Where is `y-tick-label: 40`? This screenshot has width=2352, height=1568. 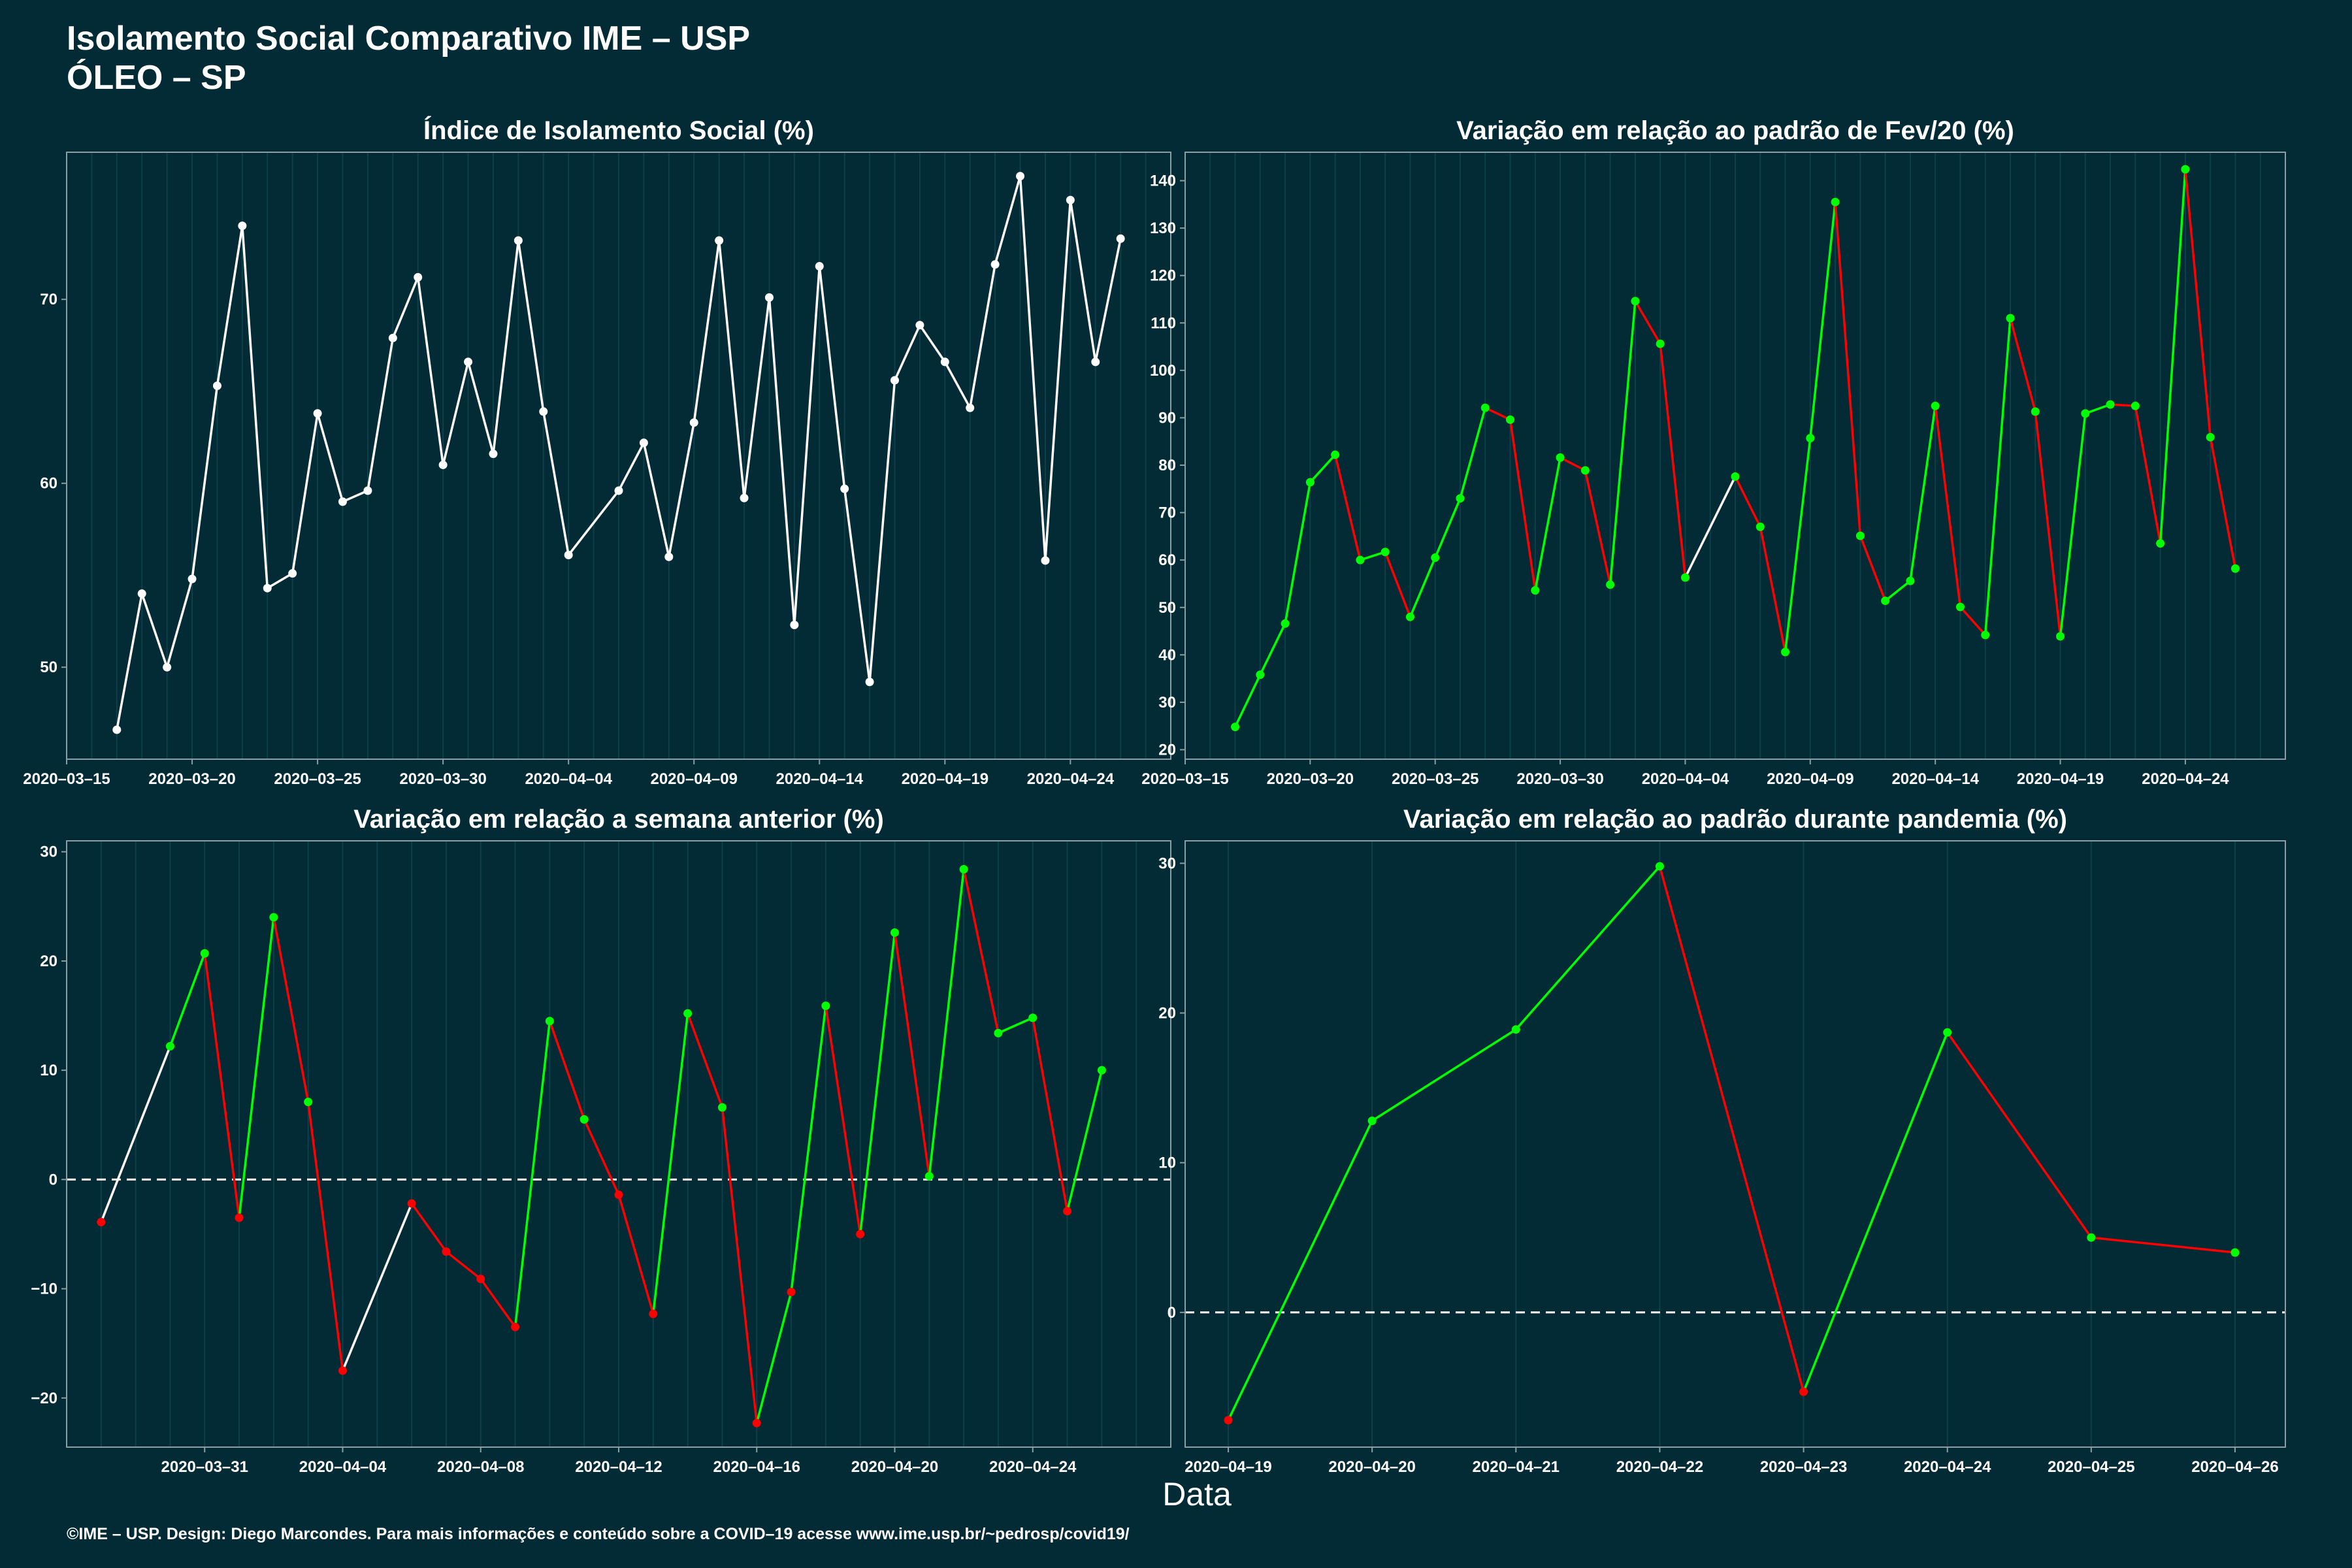 y-tick-label: 40 is located at coordinates (1167, 655).